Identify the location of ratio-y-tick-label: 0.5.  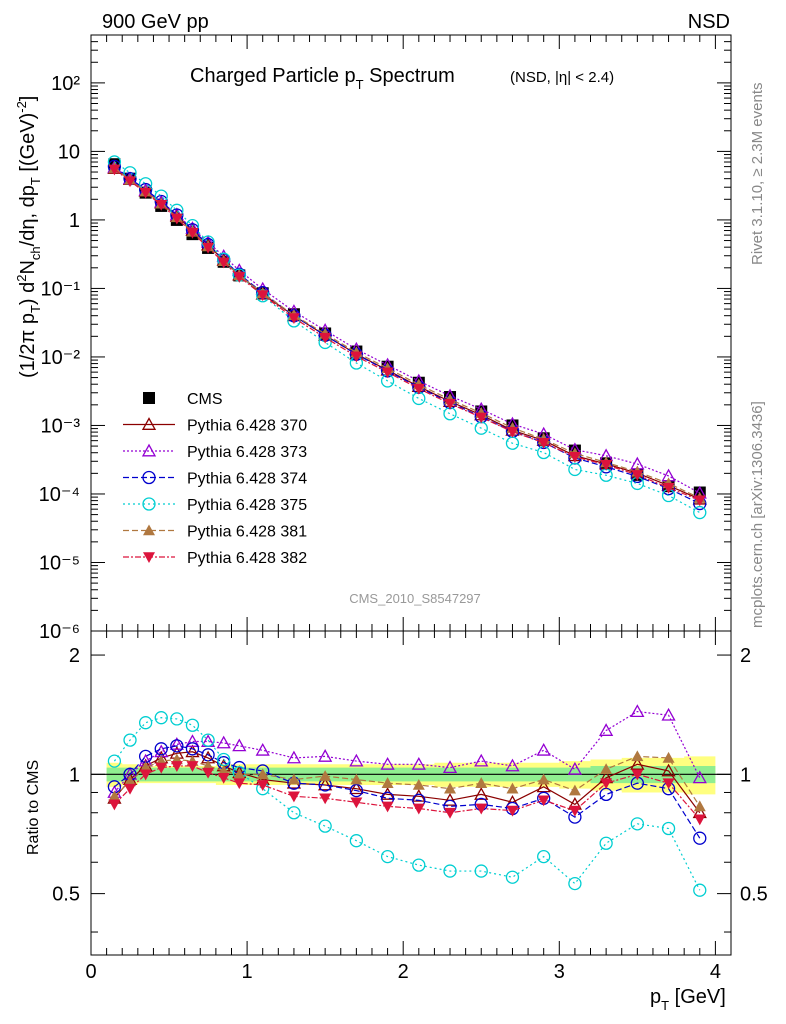
(66, 895).